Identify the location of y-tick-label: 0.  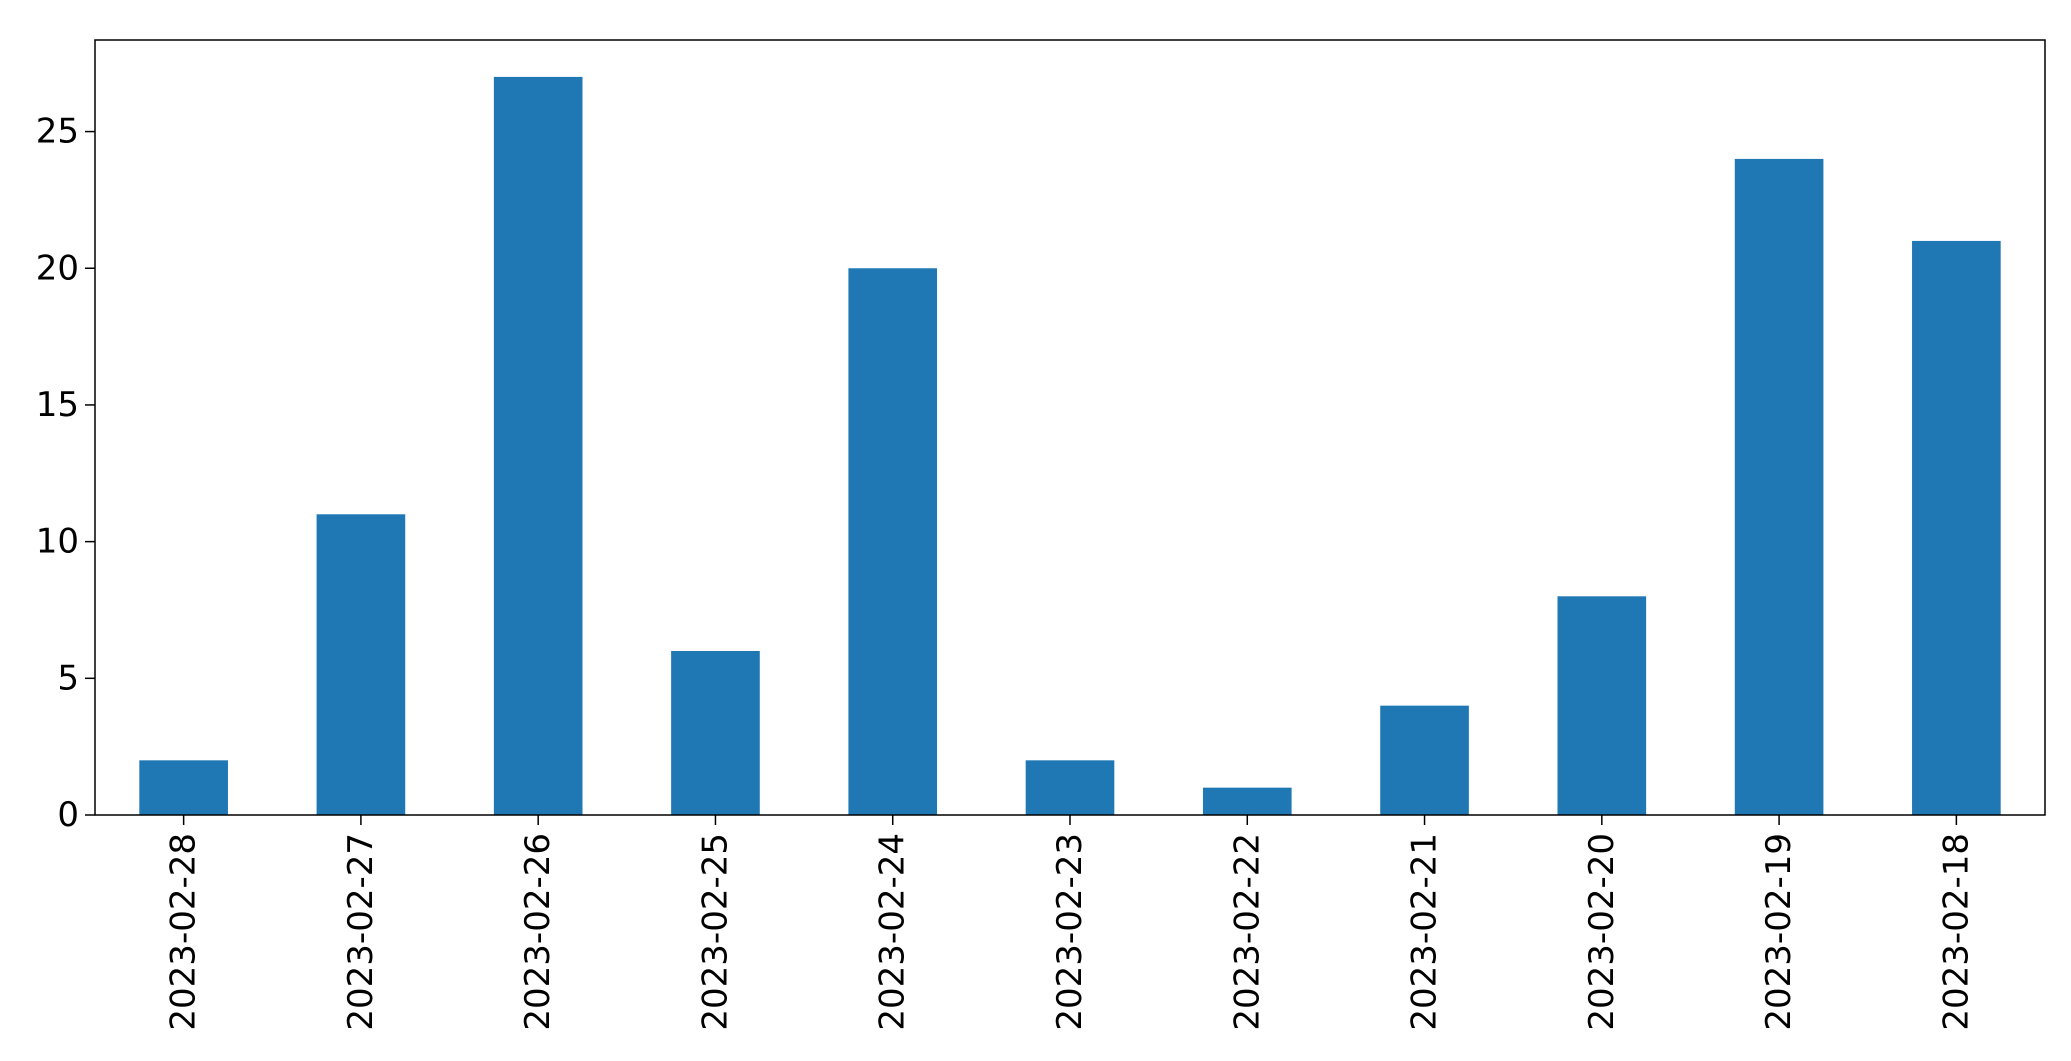
(68, 815).